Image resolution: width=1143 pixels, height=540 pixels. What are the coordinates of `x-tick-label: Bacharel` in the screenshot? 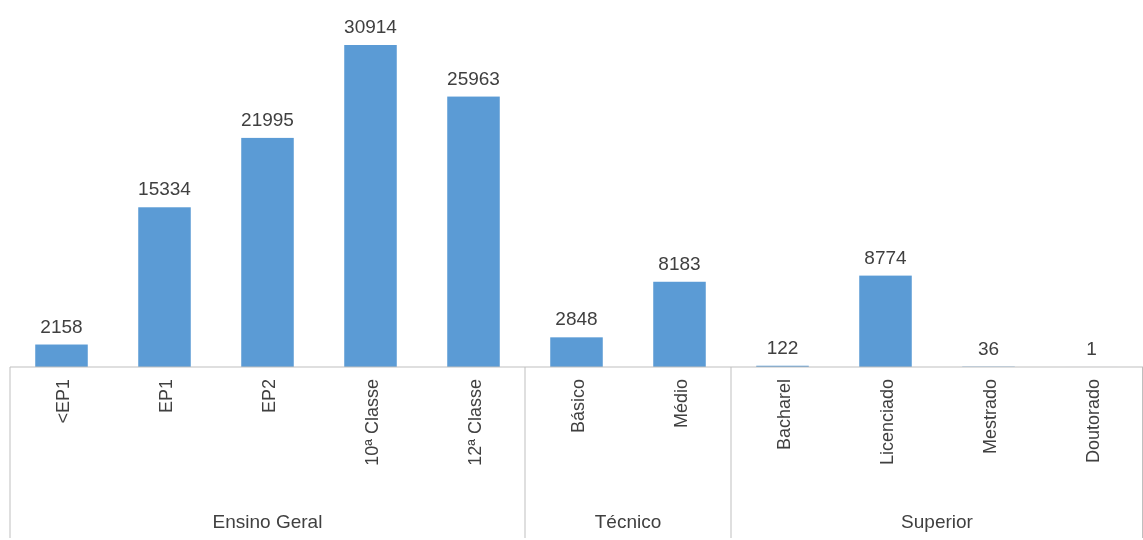 It's located at (783, 415).